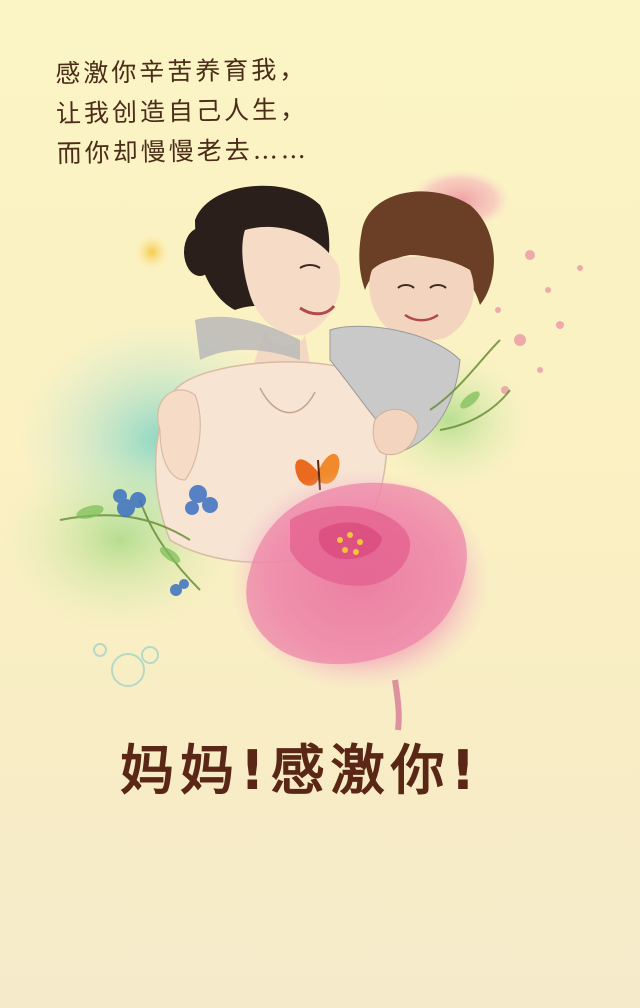 This screenshot has width=640, height=1008. I want to click on blue-flower-icon, so click(165, 540).